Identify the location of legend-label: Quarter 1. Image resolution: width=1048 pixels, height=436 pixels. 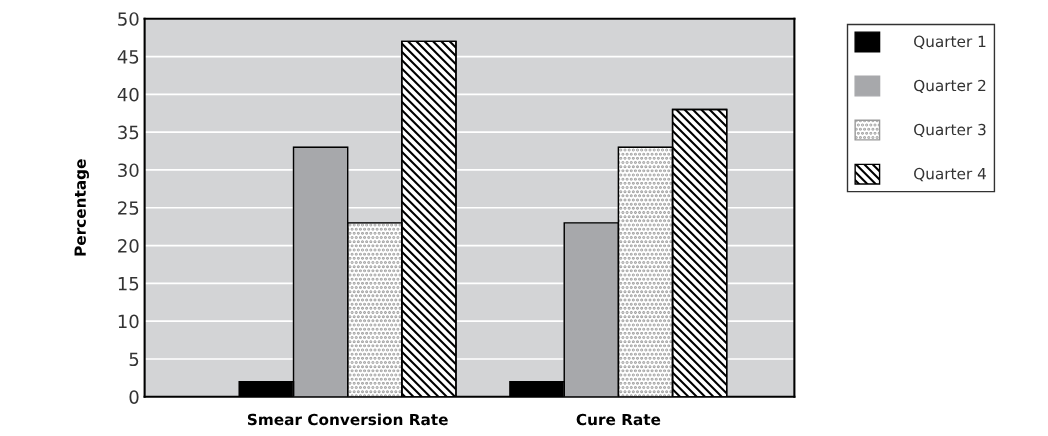
(950, 42).